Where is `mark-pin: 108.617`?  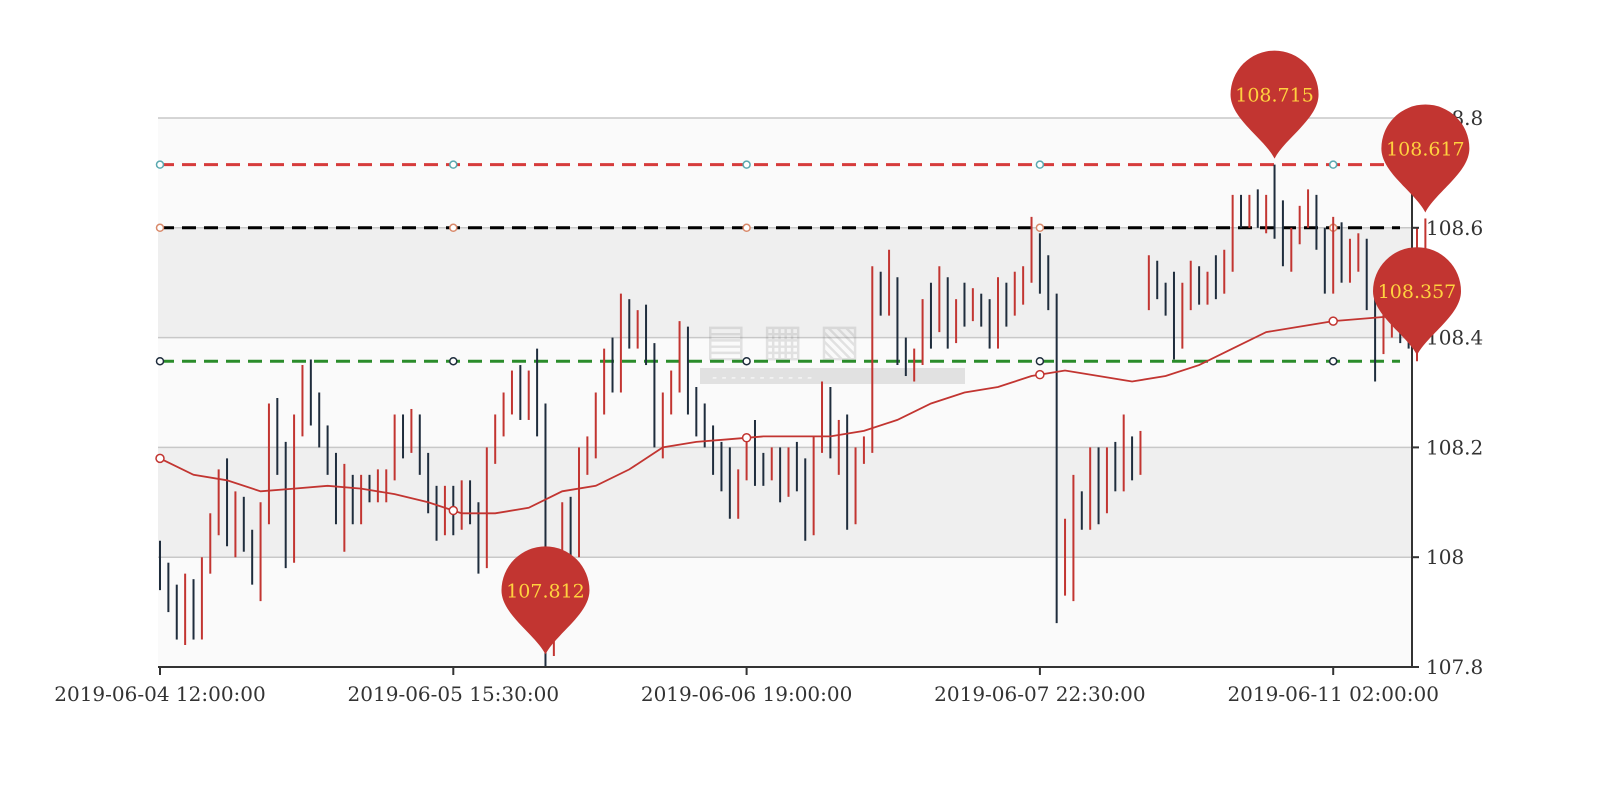 mark-pin: 108.617 is located at coordinates (1425, 158).